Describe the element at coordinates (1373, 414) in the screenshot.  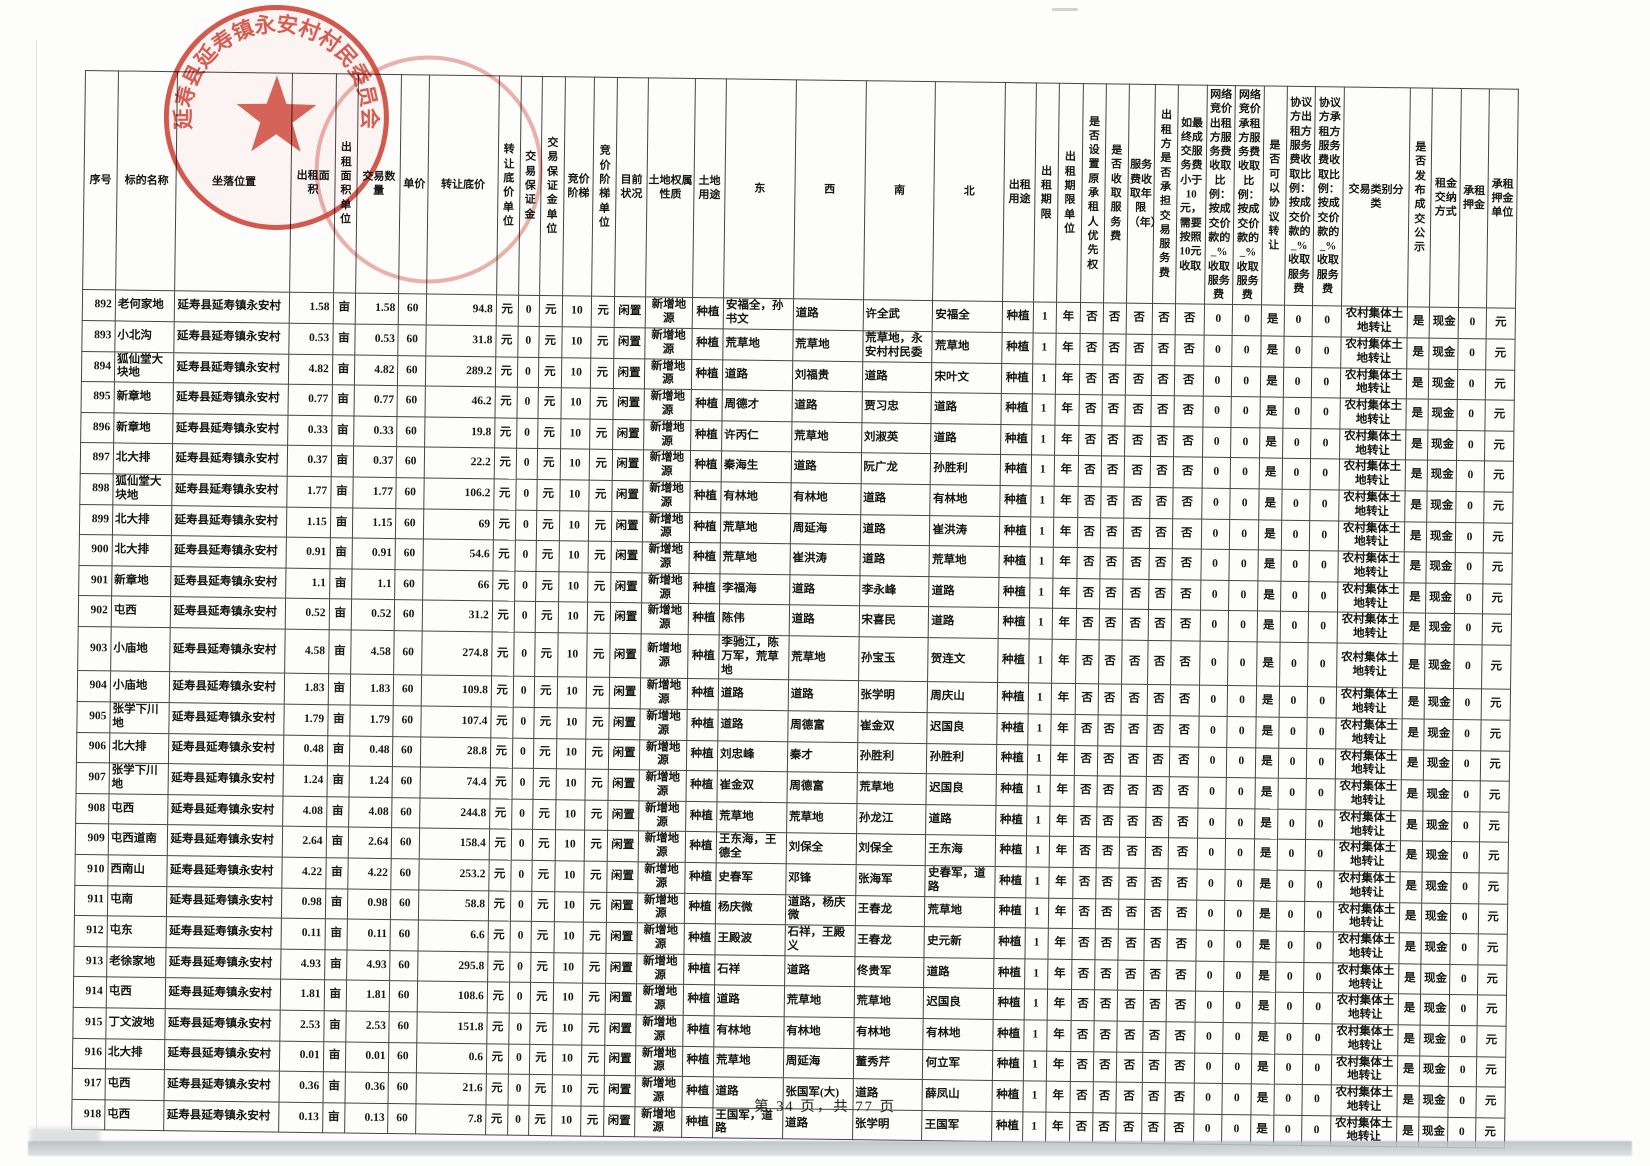
I see `table-cell: 农村集体土地转让` at that location.